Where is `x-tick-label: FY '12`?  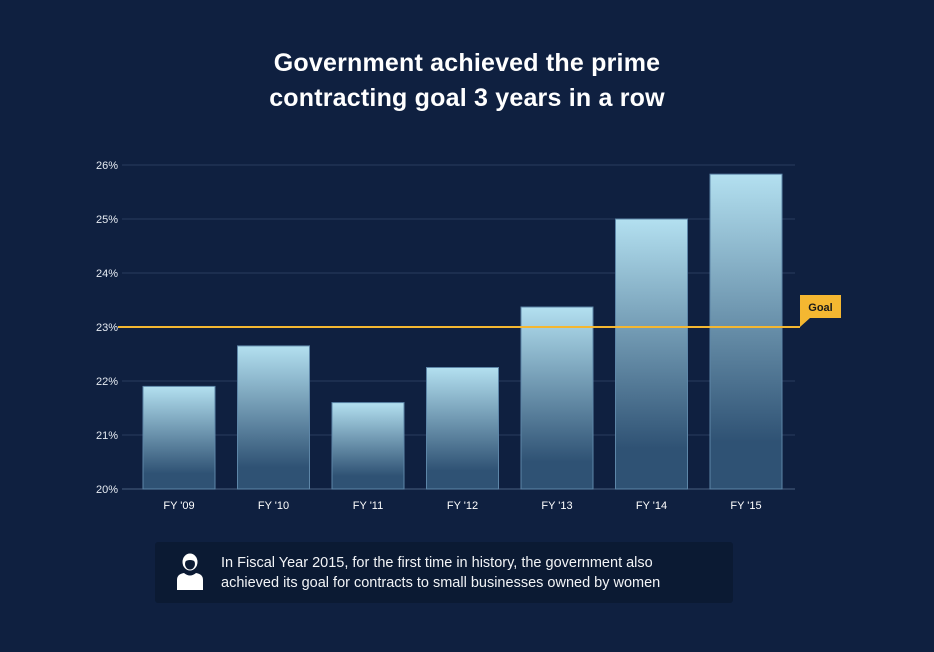 x-tick-label: FY '12 is located at coordinates (462, 506).